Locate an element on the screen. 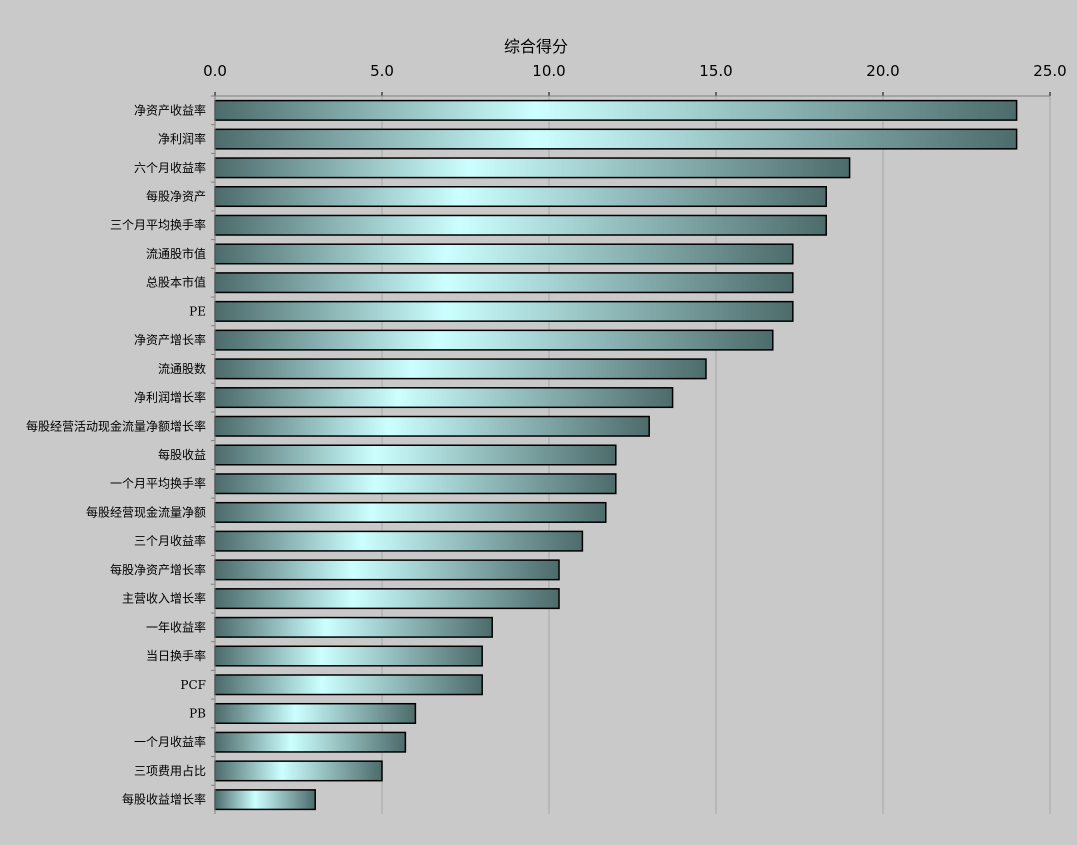 The image size is (1077, 845). category-label: 总股本市值 is located at coordinates (176, 282).